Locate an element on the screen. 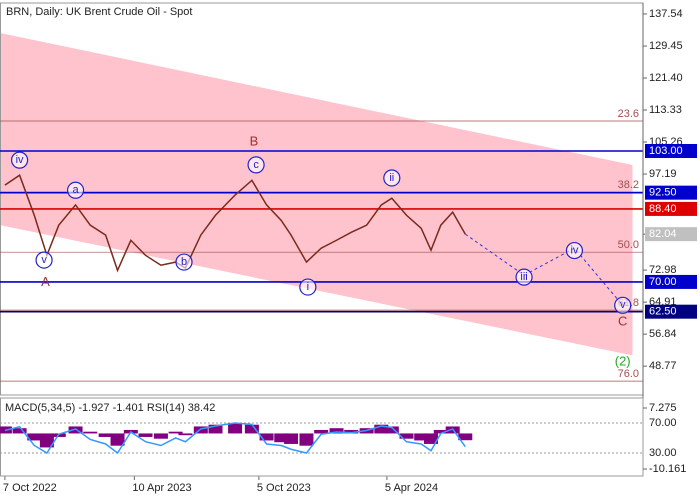 Image resolution: width=700 pixels, height=500 pixels. wave-label: a is located at coordinates (76, 190).